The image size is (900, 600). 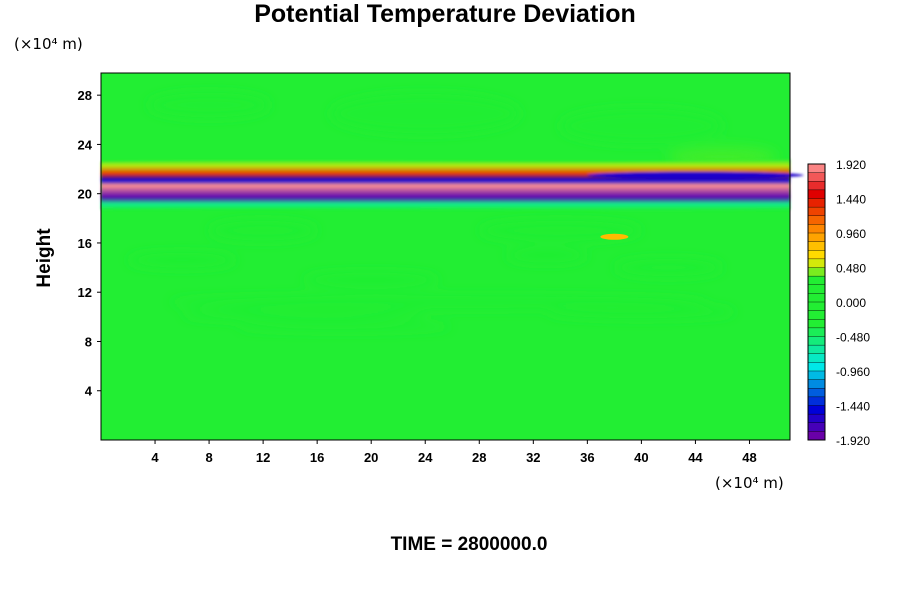 What do you see at coordinates (749, 483) in the screenshot?
I see `x-unit-label: (×10⁴ m)` at bounding box center [749, 483].